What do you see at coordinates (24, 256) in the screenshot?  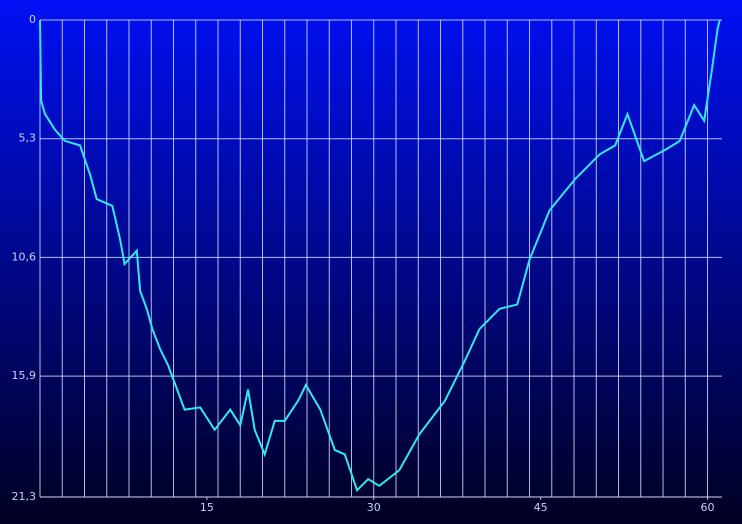 I see `y-tick-label: 10,6` at bounding box center [24, 256].